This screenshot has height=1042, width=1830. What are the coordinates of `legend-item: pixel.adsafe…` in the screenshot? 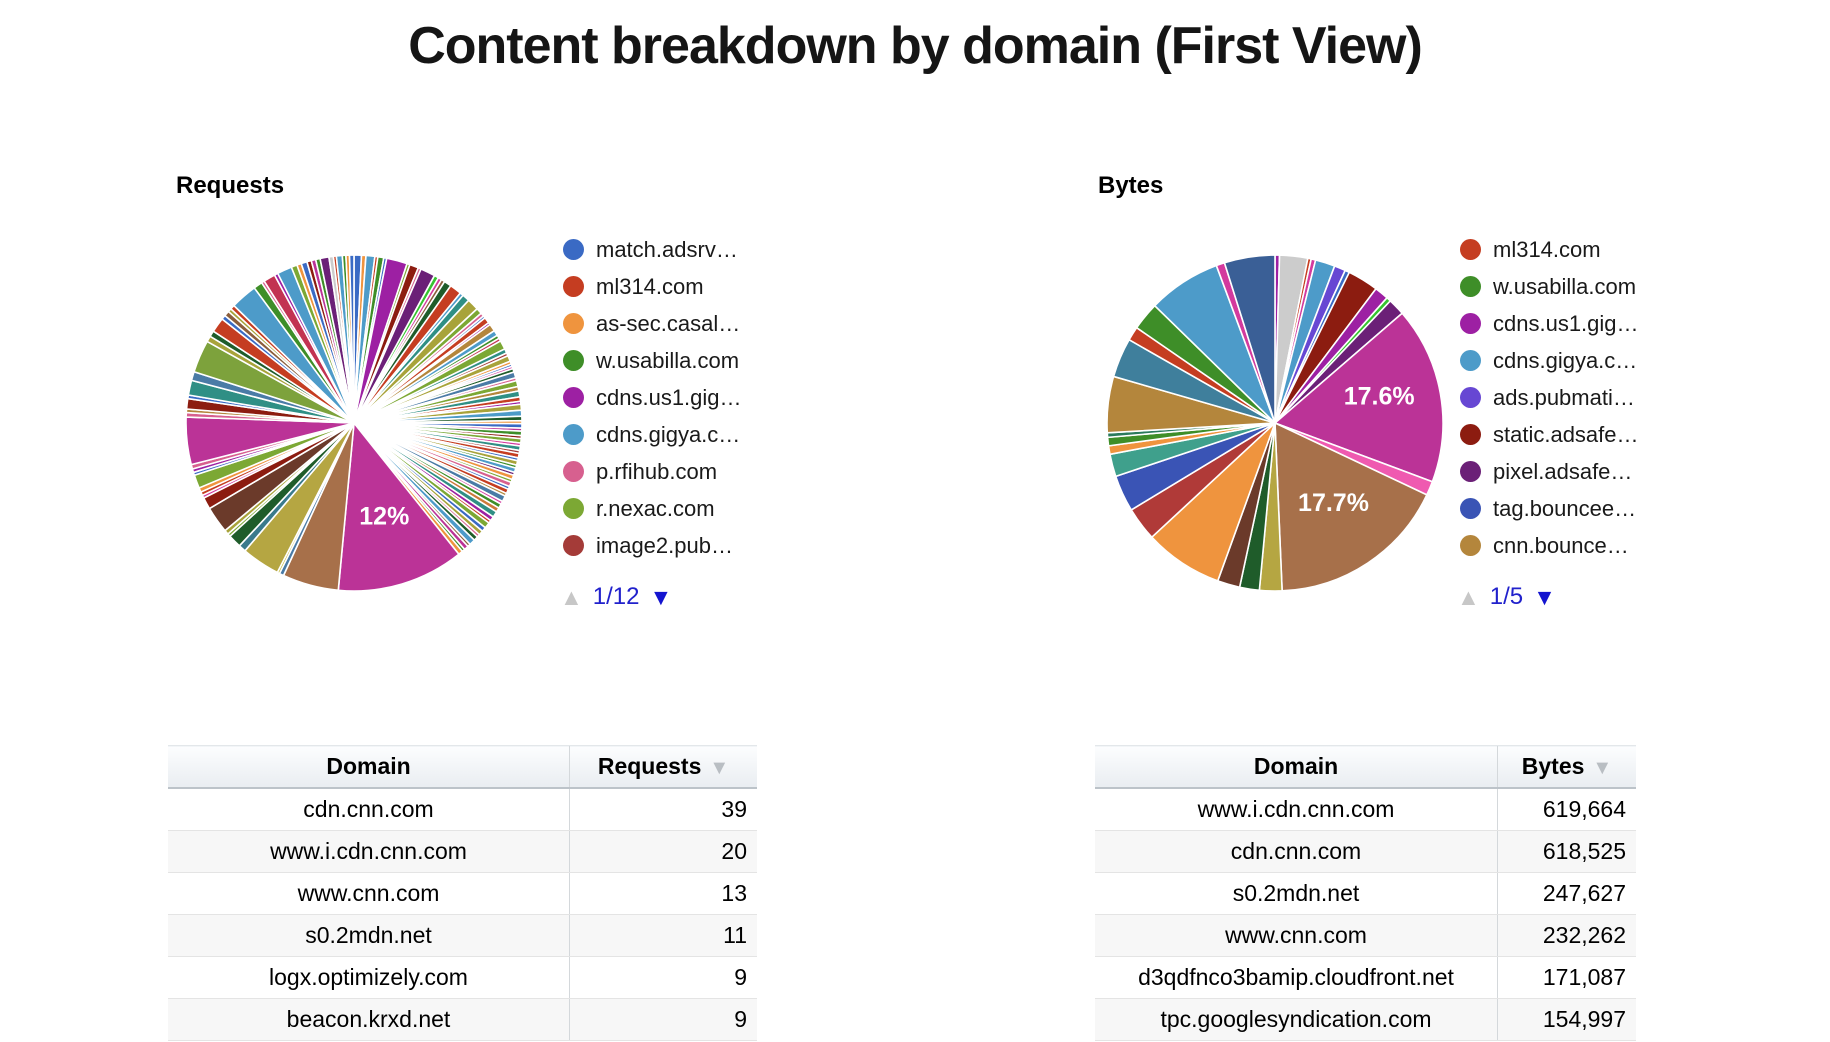 It's located at (1549, 471).